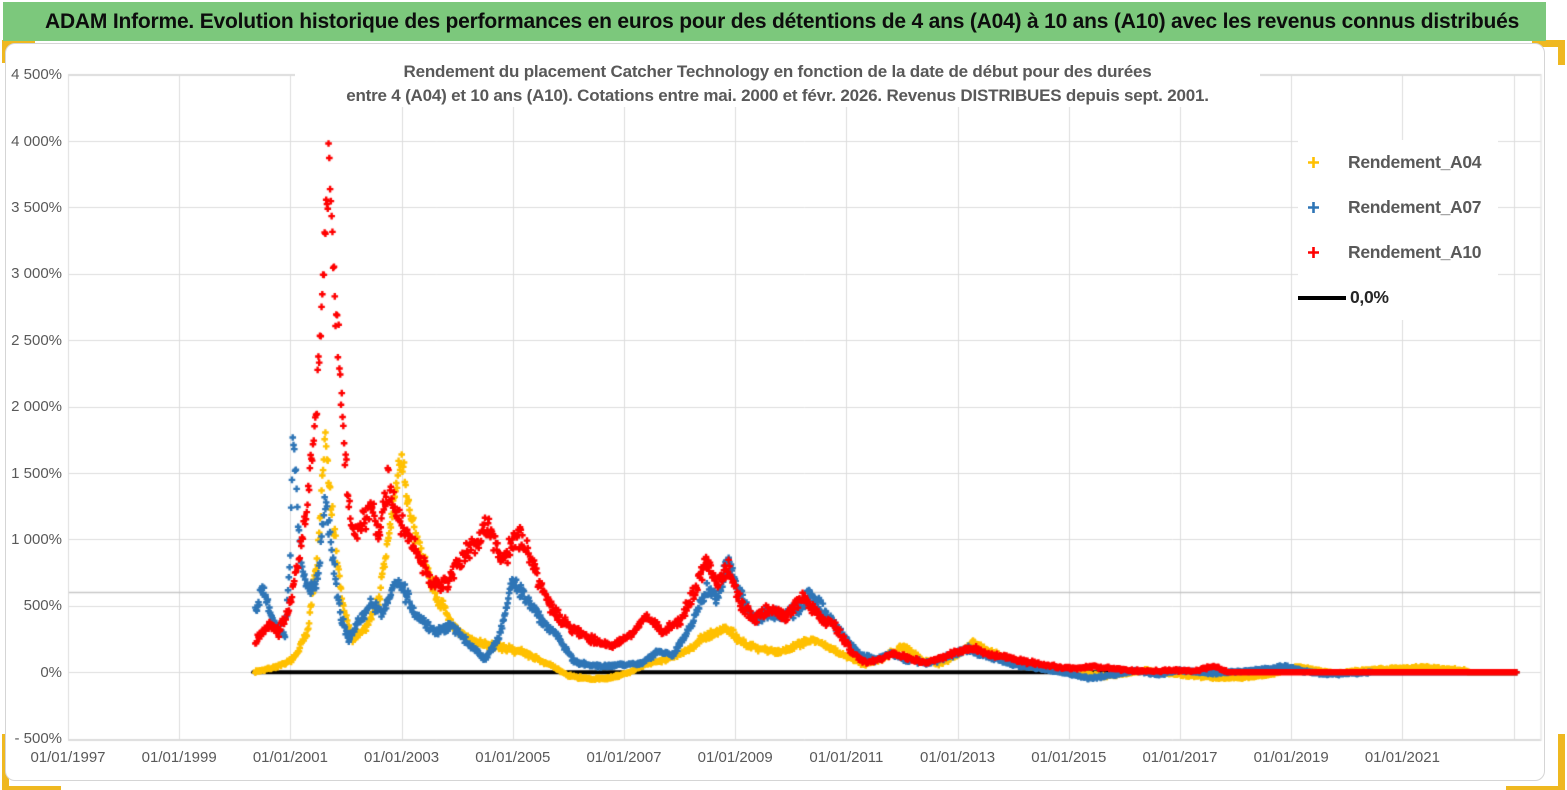  I want to click on y-tick-label: 500%, so click(42, 606).